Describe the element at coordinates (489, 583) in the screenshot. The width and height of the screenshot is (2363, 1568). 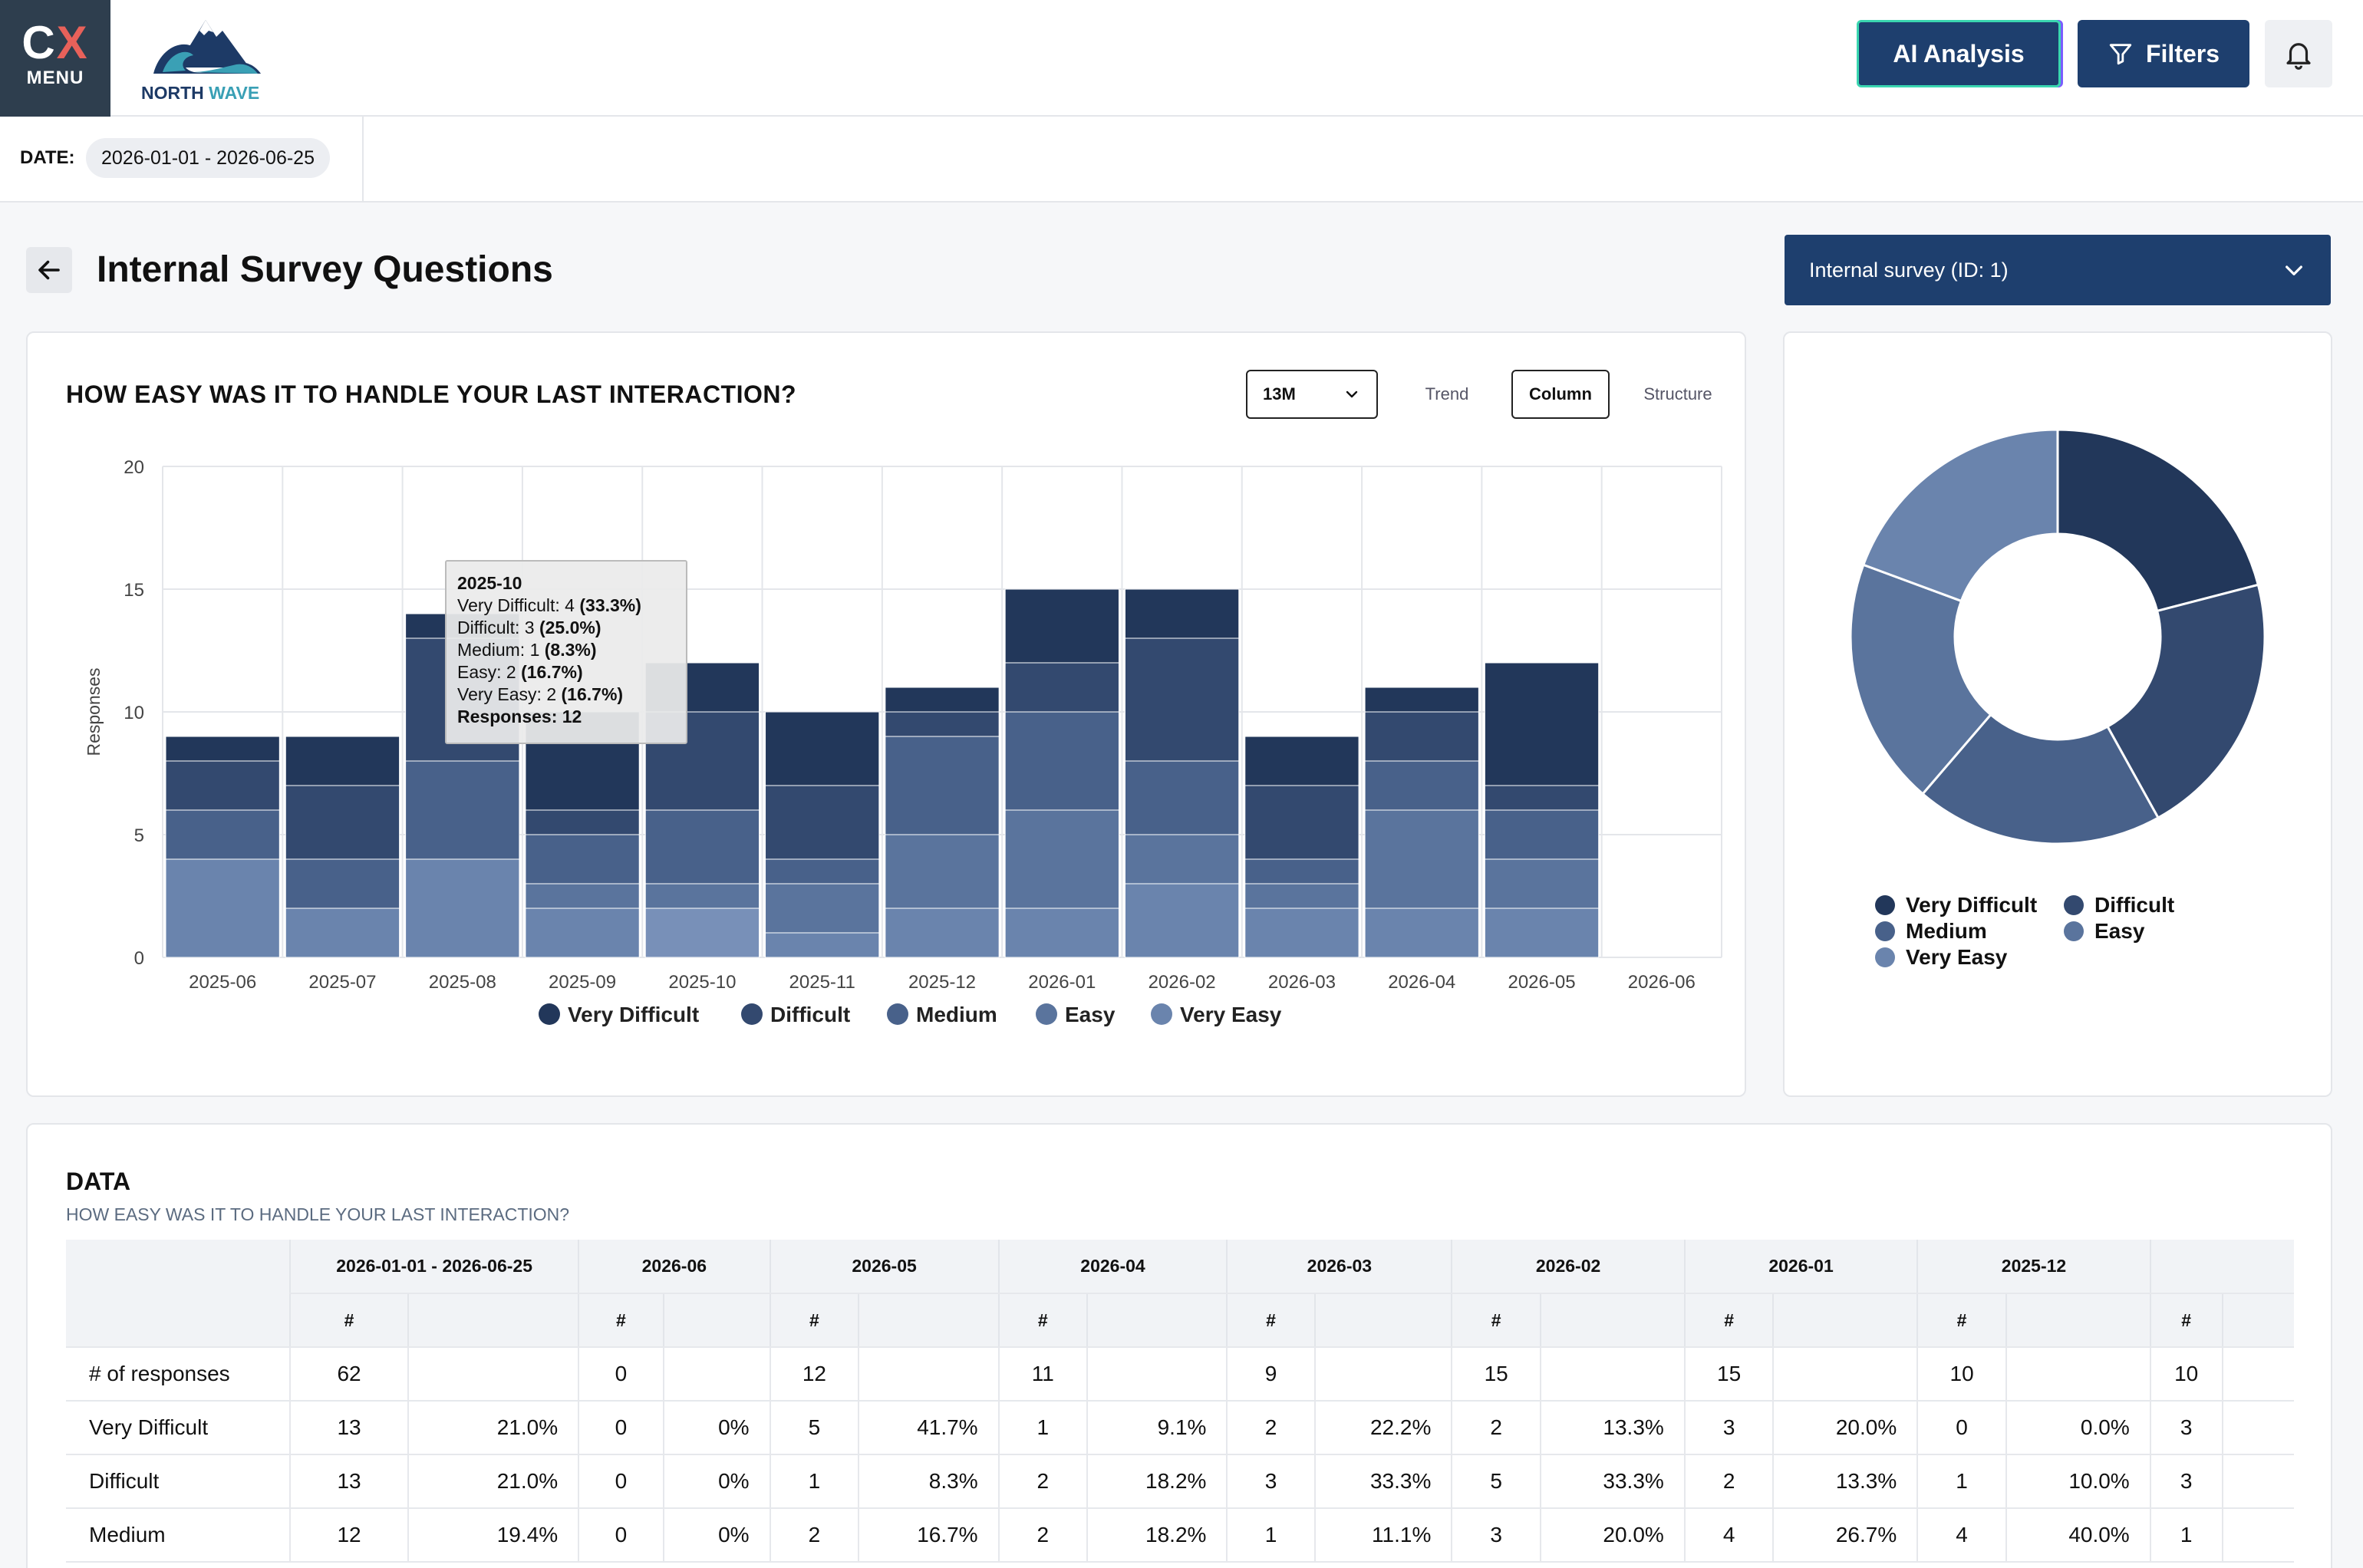
I see `tooltip-title: 2025-10` at that location.